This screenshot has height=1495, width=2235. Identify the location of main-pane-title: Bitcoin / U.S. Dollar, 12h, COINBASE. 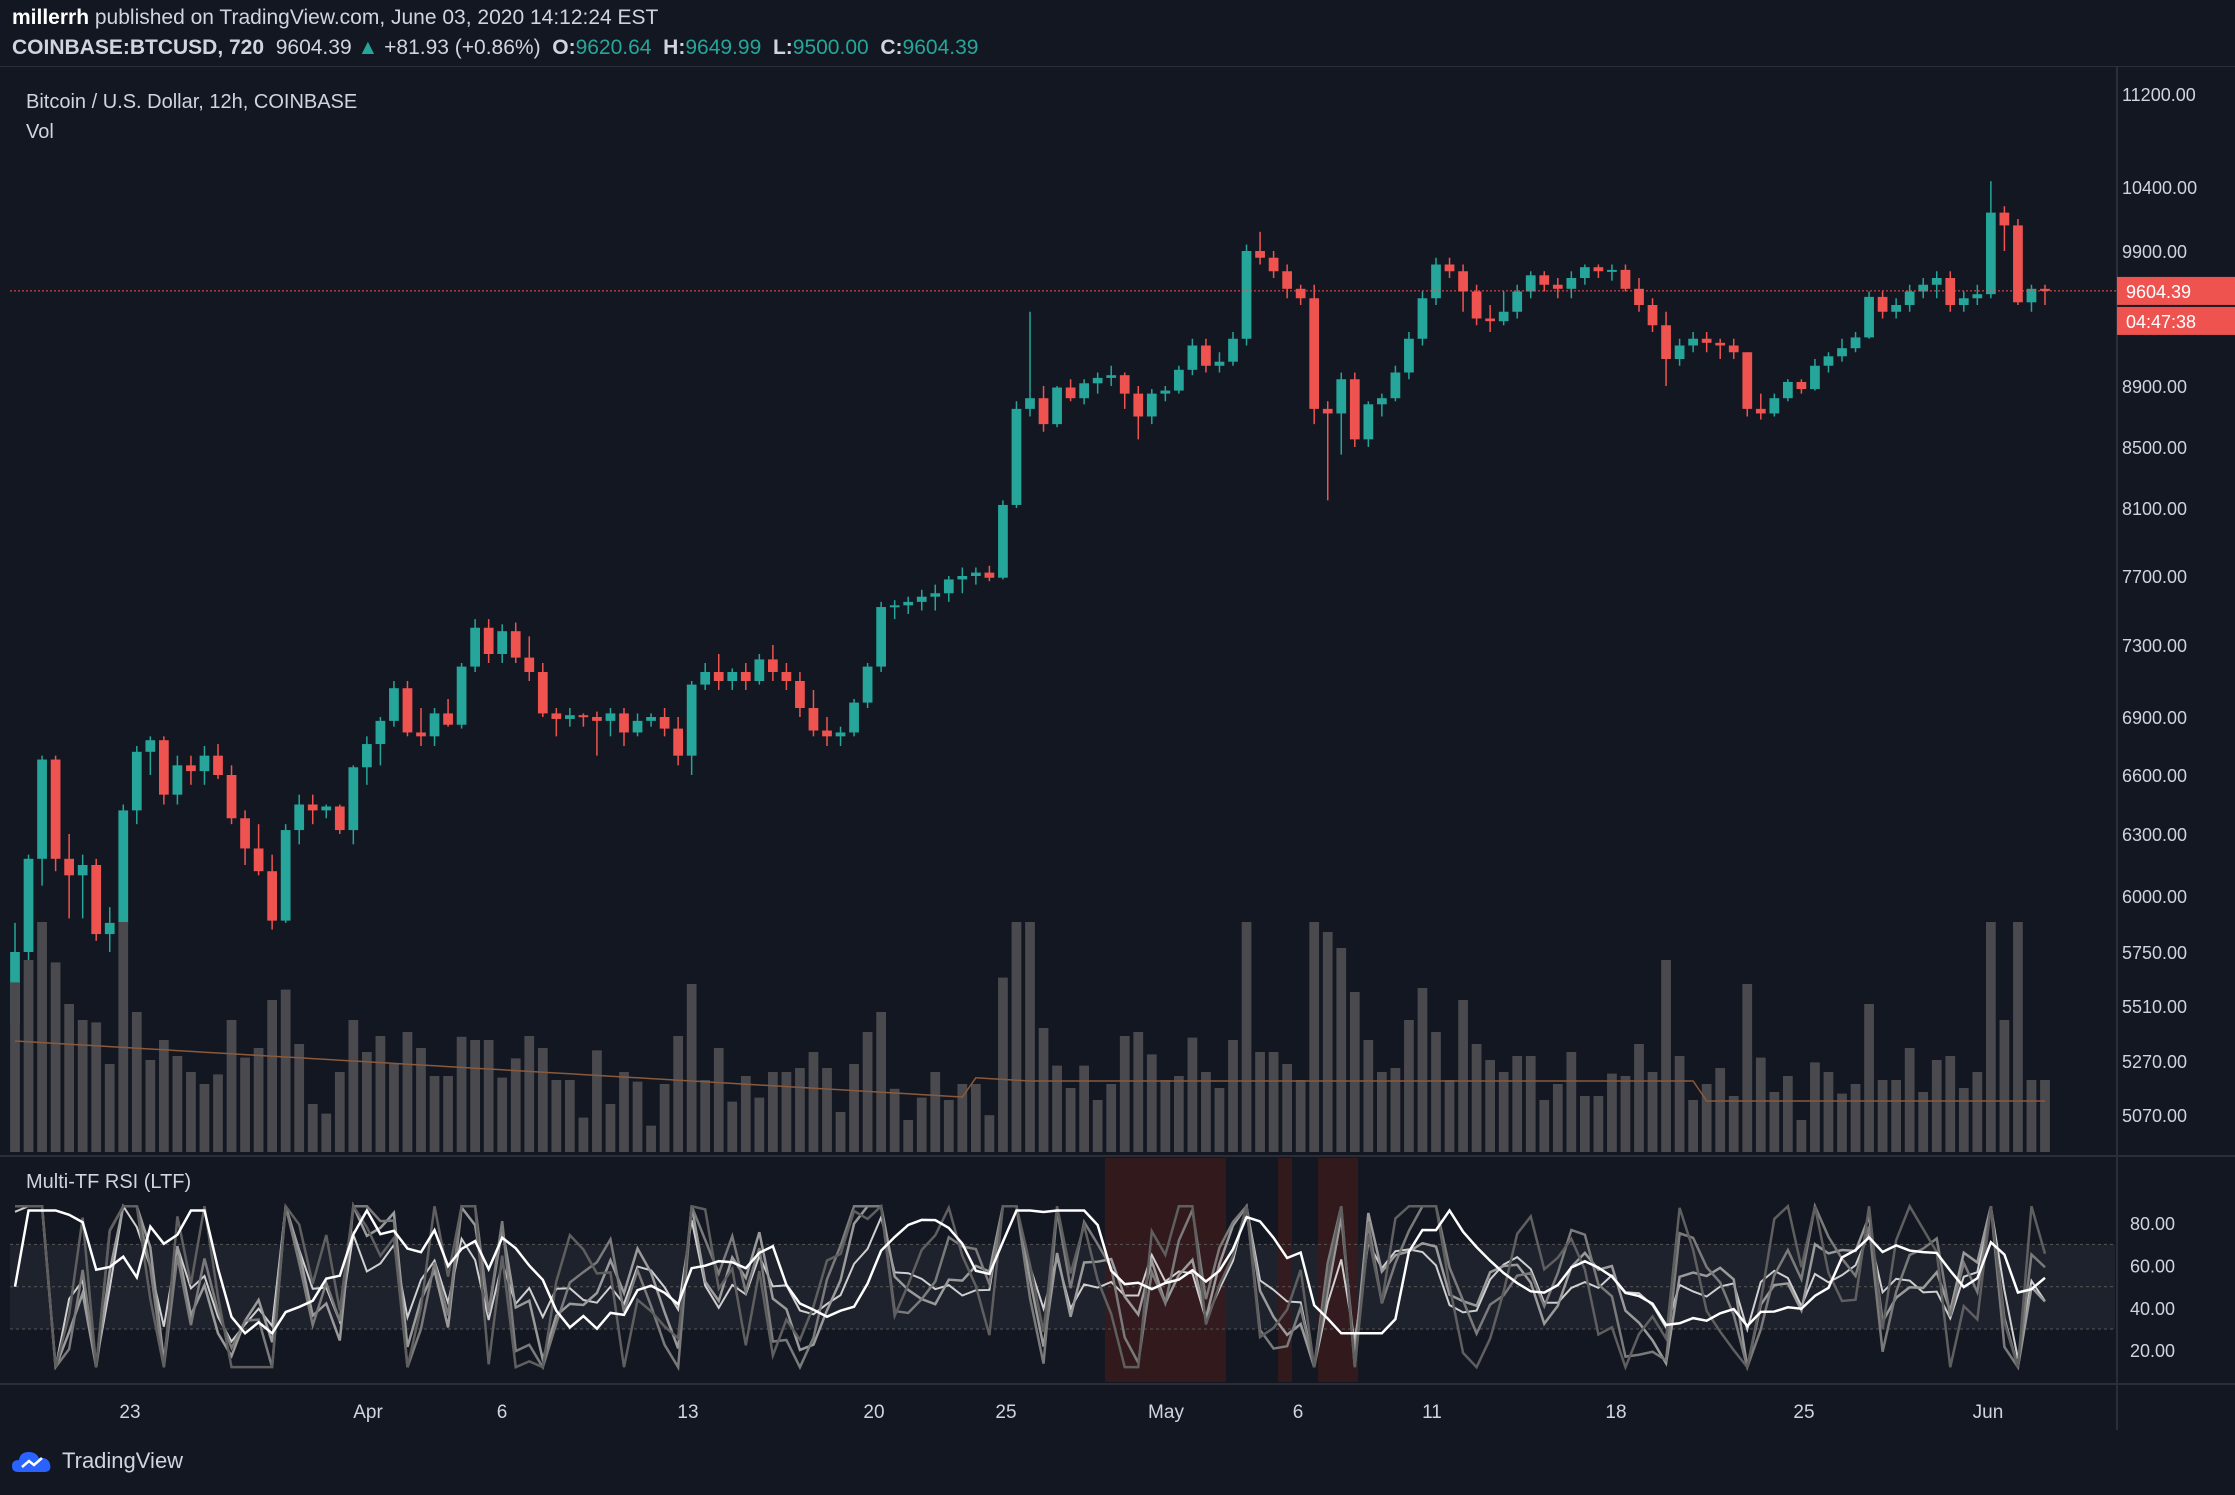
(191, 102).